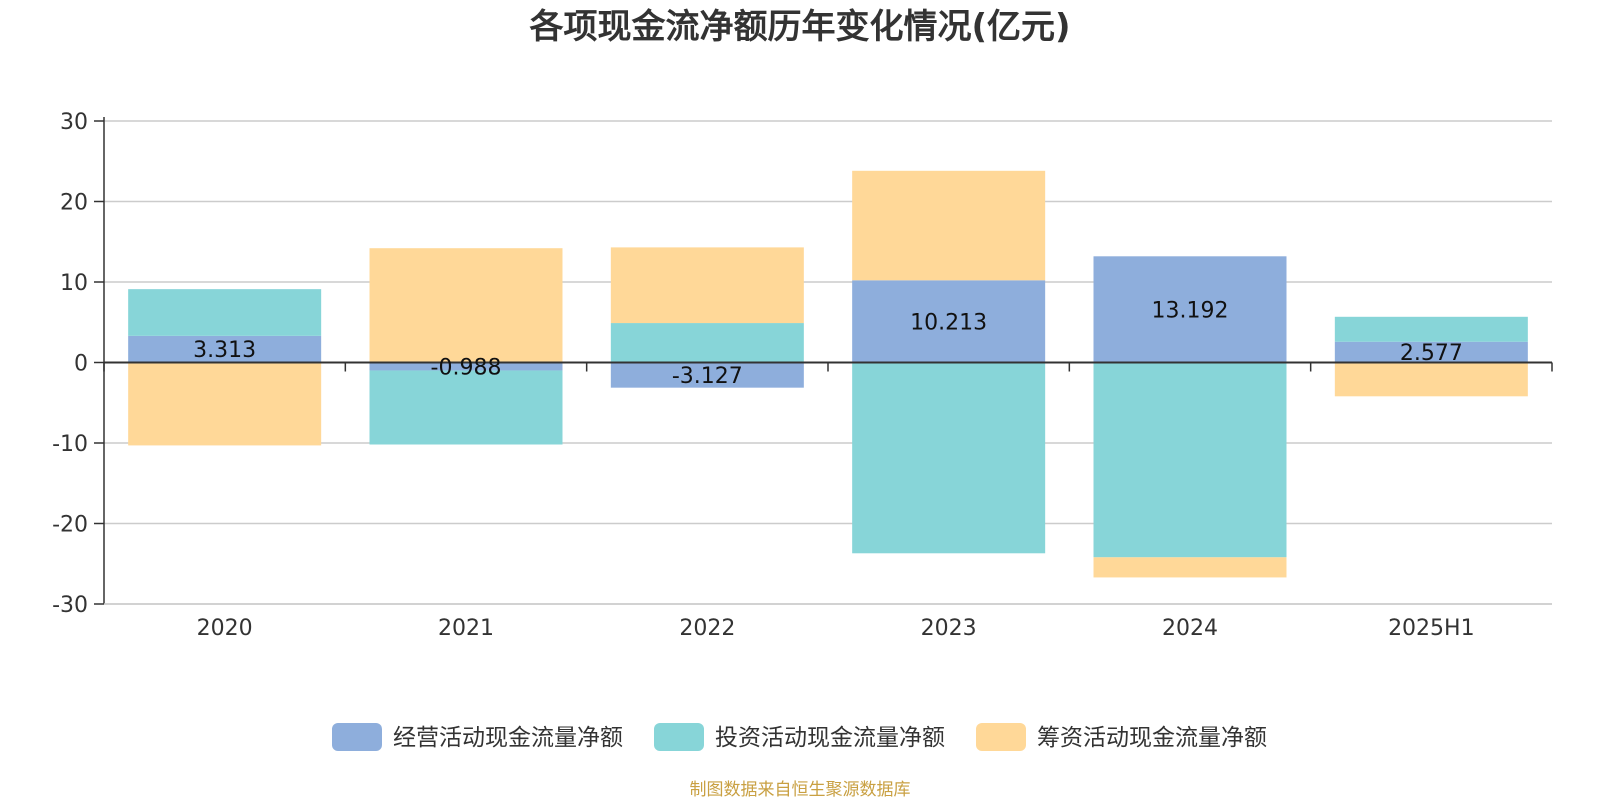  I want to click on y-tick-label: 10, so click(74, 283).